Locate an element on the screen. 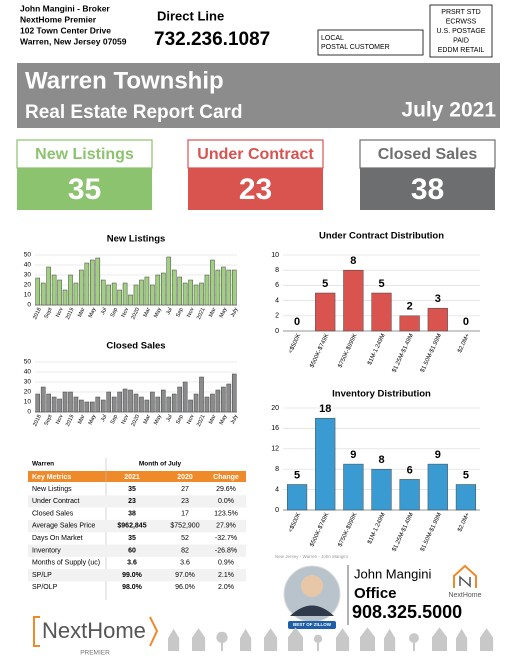  table-row-bg is located at coordinates (137, 575).